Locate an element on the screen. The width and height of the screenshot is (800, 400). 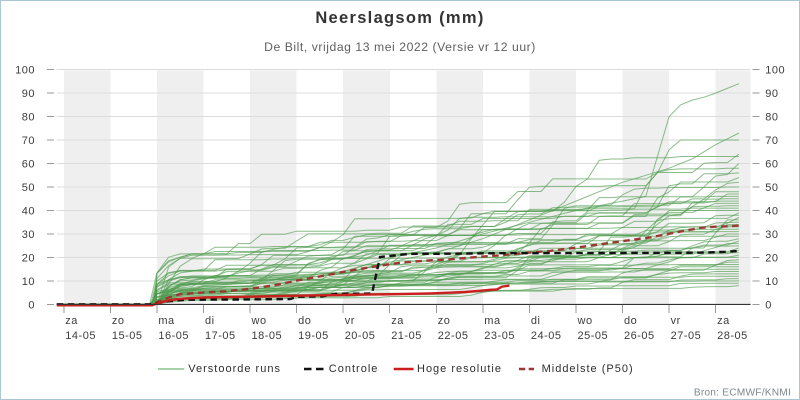
svg-text: Middelste (P50) is located at coordinates (588, 369).